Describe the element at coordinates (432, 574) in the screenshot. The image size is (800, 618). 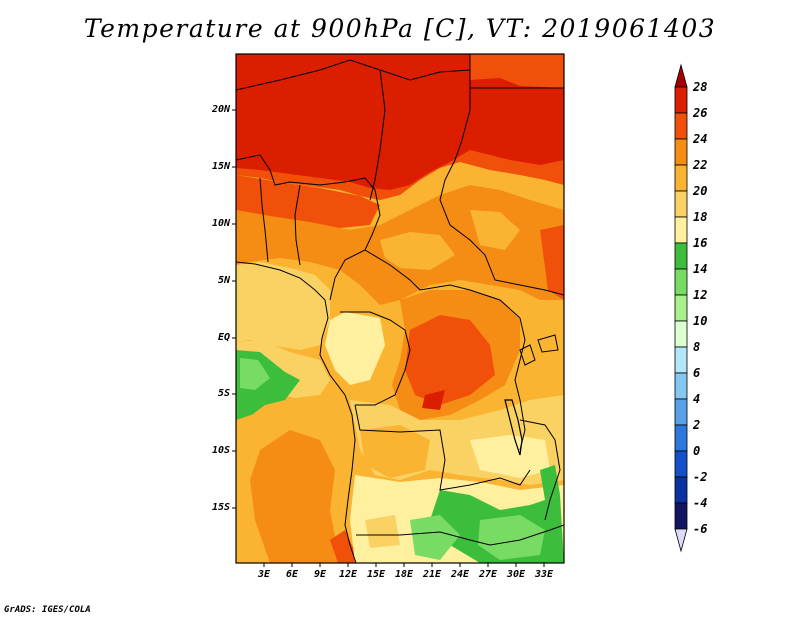
I see `lon-label: 21E` at that location.